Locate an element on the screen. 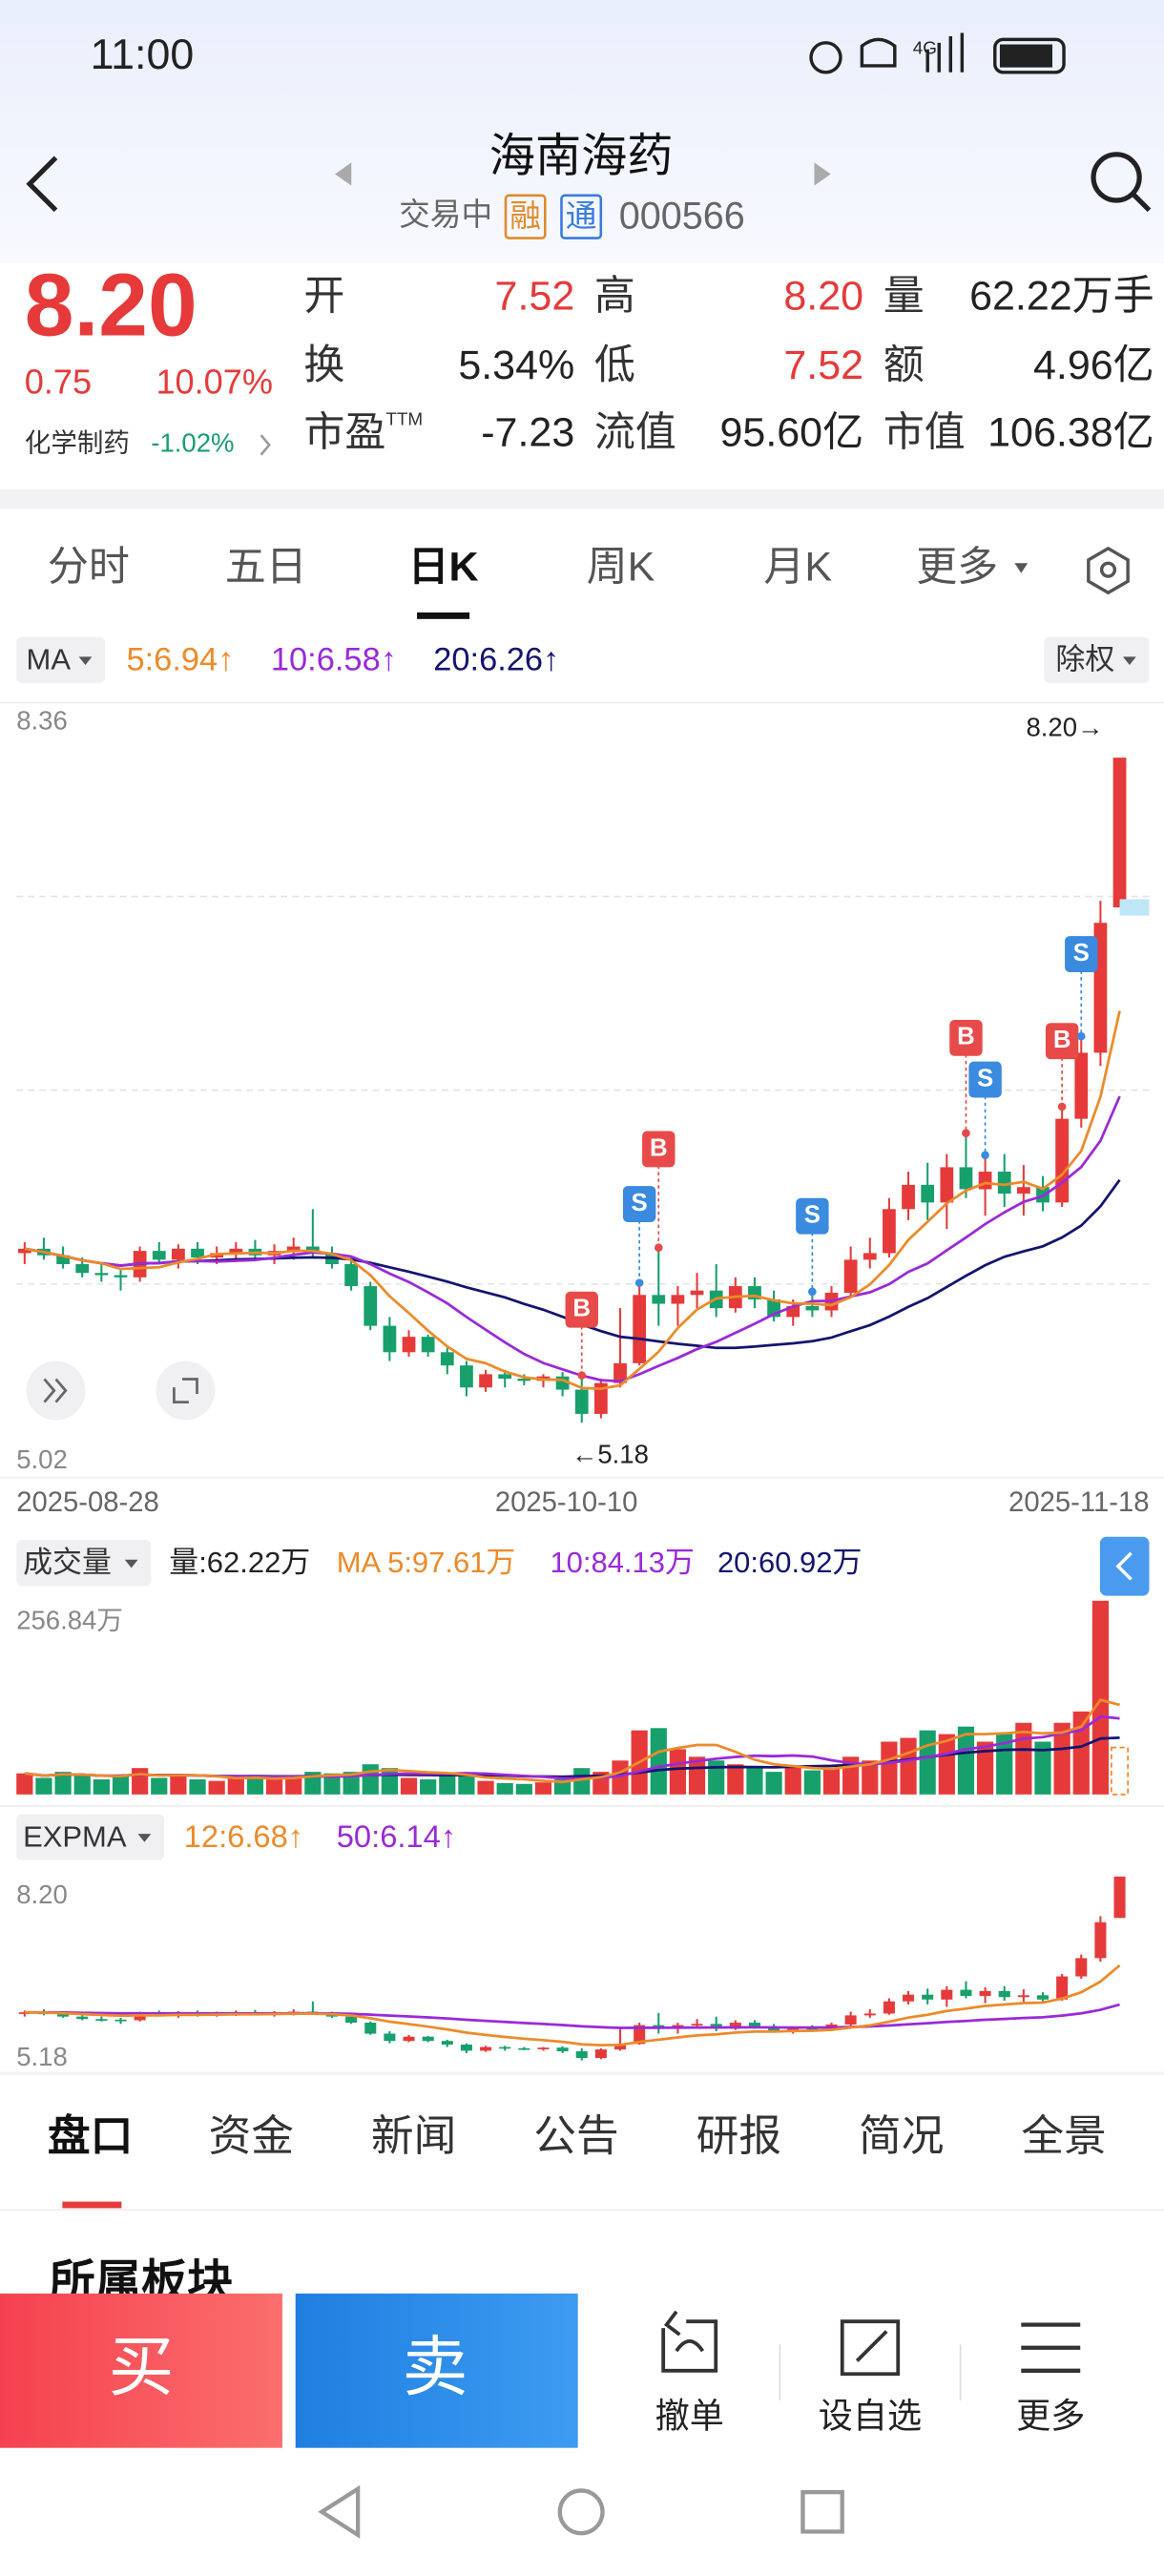 The height and width of the screenshot is (2576, 1164). back-button is located at coordinates (42, 184).